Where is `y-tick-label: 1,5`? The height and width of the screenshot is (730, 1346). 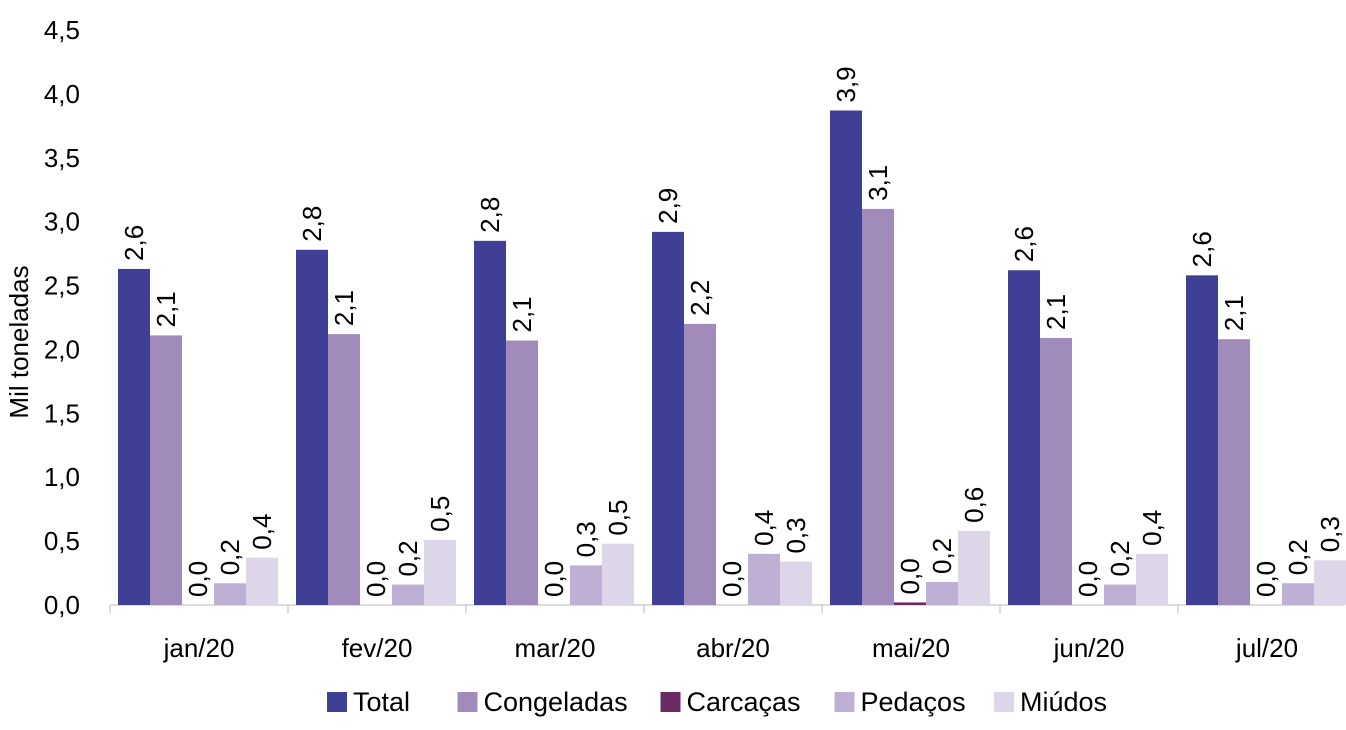 y-tick-label: 1,5 is located at coordinates (62, 413).